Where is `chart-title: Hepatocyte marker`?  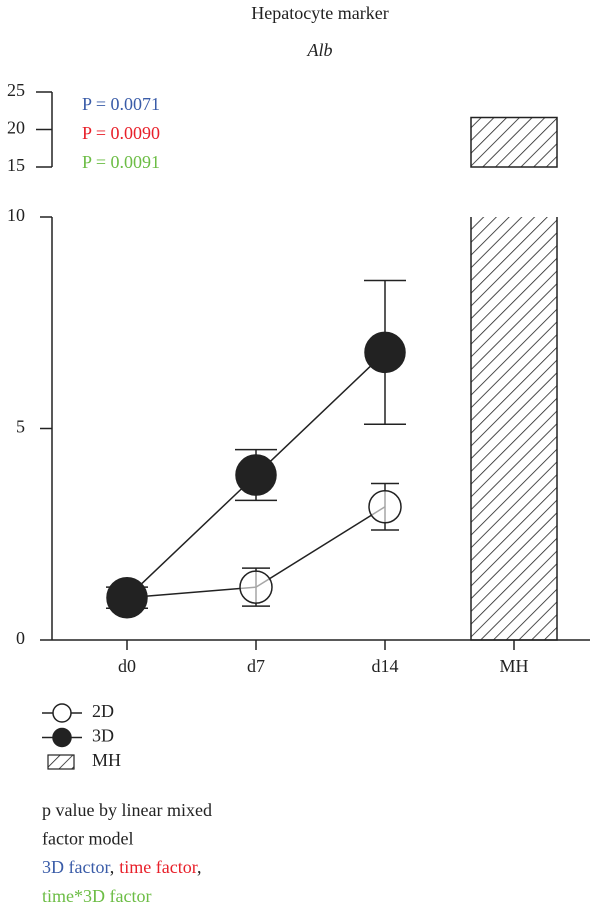 chart-title: Hepatocyte marker is located at coordinates (319, 13).